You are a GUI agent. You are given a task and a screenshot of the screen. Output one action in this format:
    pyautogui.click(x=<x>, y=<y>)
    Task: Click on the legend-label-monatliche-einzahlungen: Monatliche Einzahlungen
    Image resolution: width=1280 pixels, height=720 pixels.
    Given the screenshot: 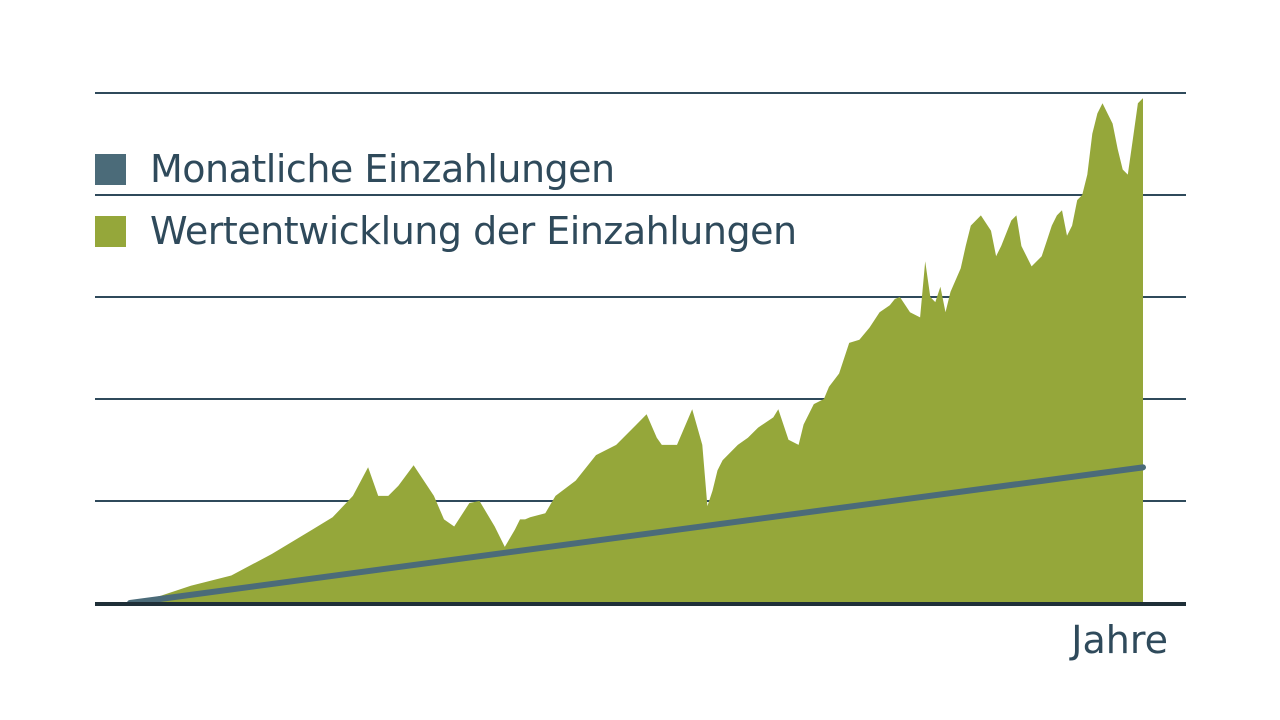 What is the action you would take?
    pyautogui.click(x=382, y=169)
    